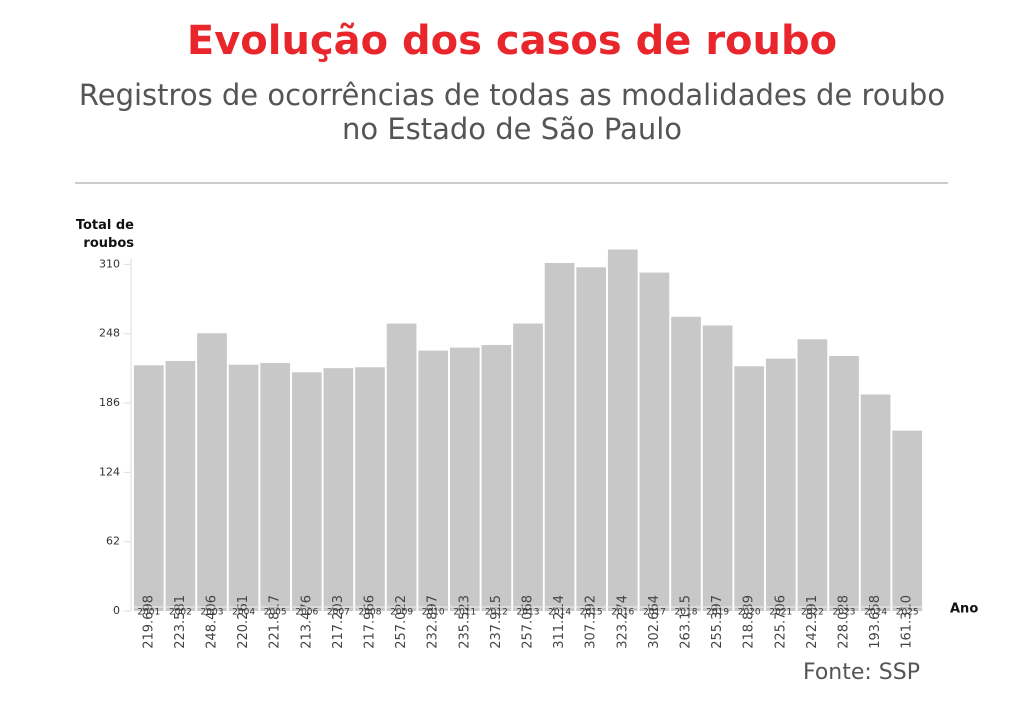 The height and width of the screenshot is (703, 1024). Describe the element at coordinates (528, 622) in the screenshot. I see `value-label: 257.068` at that location.